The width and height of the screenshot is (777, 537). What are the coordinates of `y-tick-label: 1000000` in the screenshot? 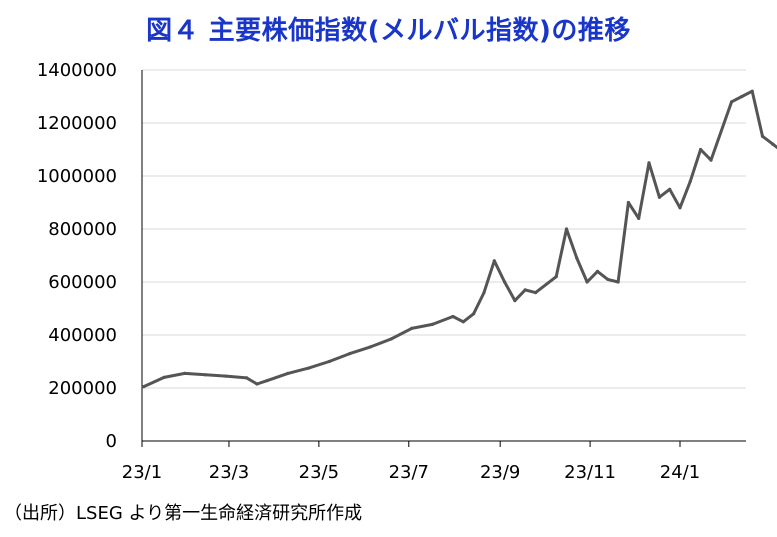 It's located at (77, 176).